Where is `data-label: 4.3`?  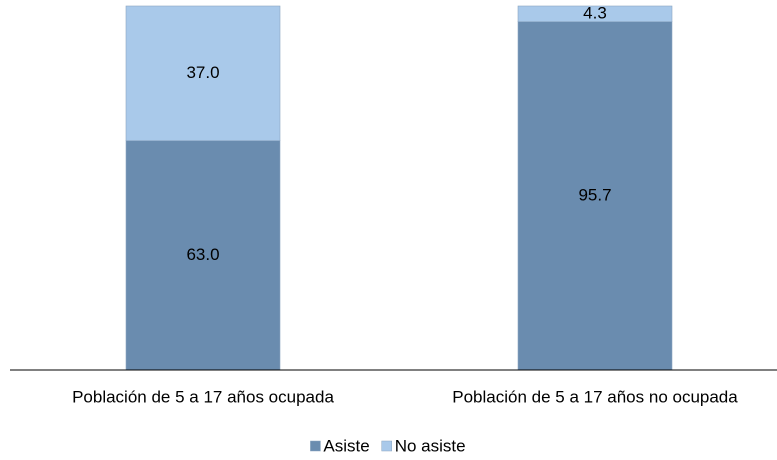 data-label: 4.3 is located at coordinates (595, 12).